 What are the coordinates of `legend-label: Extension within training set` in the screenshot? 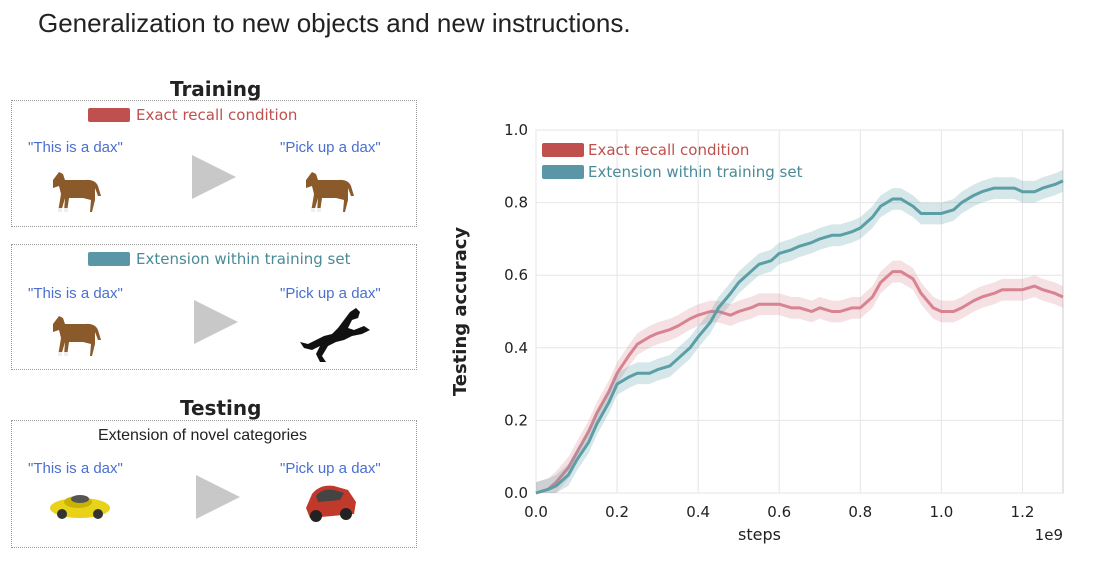 It's located at (695, 172).